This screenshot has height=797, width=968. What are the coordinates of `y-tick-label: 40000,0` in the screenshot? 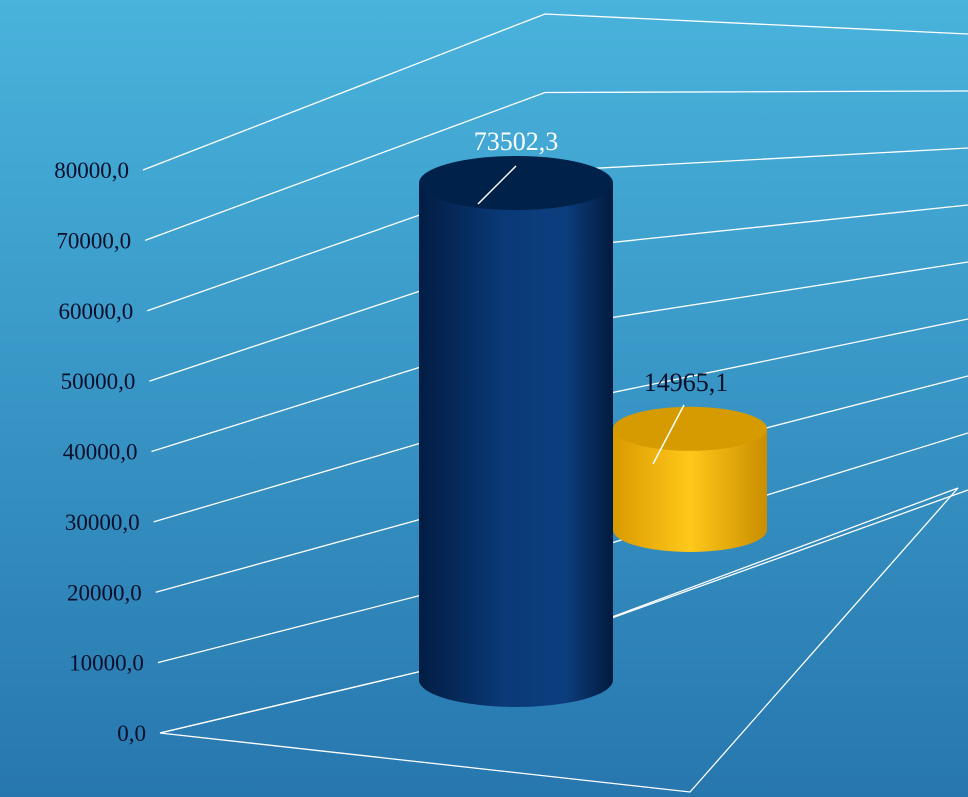 It's located at (100, 452).